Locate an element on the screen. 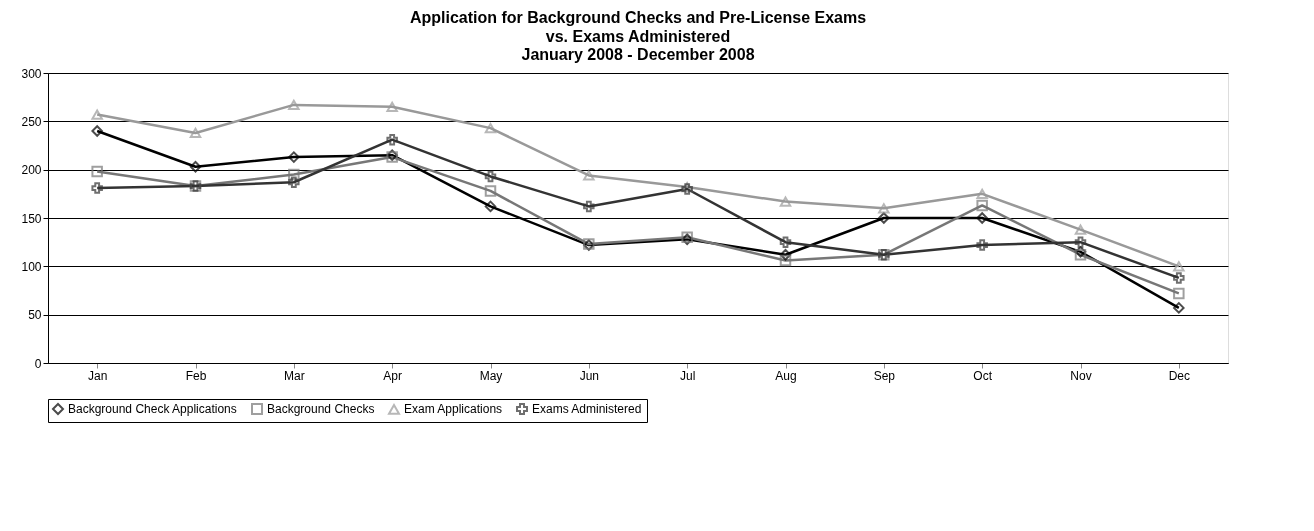  y-tick-label: 200 is located at coordinates (31, 170).